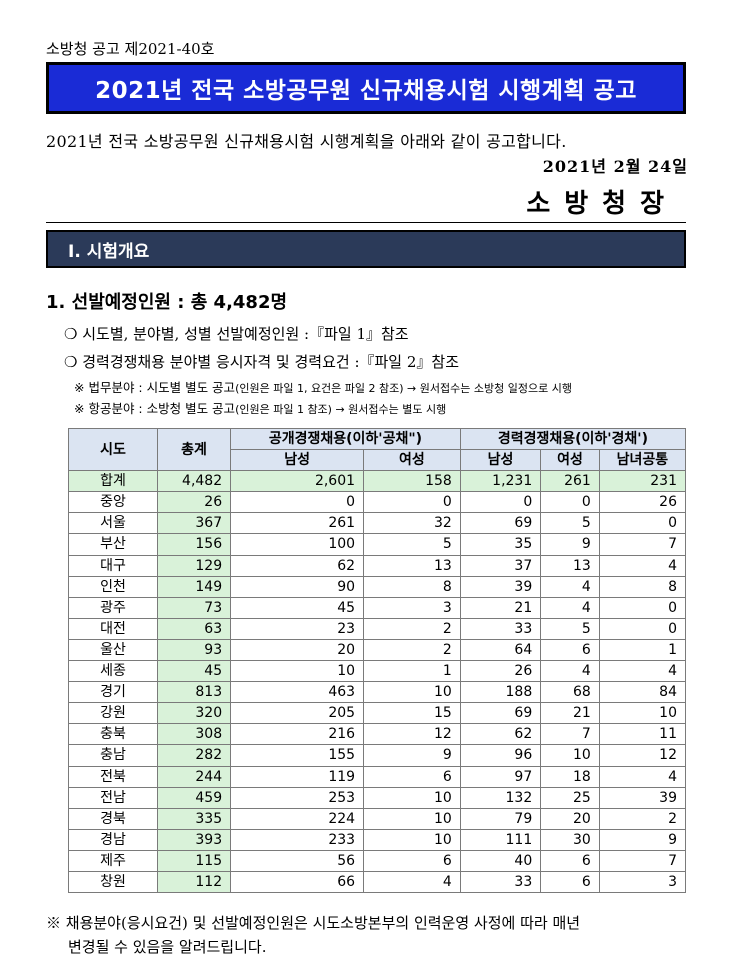 Image resolution: width=740 pixels, height=978 pixels. Describe the element at coordinates (113, 882) in the screenshot. I see `cell-region: 창원` at that location.